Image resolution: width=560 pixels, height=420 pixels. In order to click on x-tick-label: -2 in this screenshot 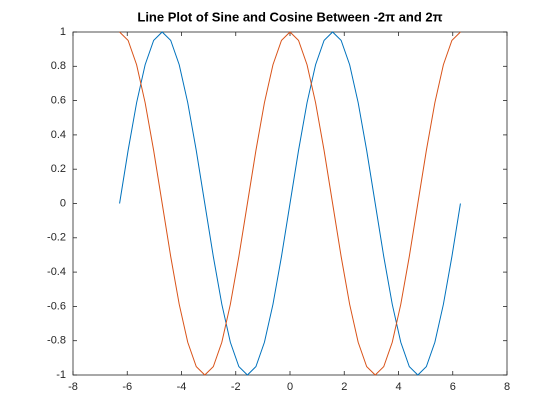, I will do `click(236, 387)`.